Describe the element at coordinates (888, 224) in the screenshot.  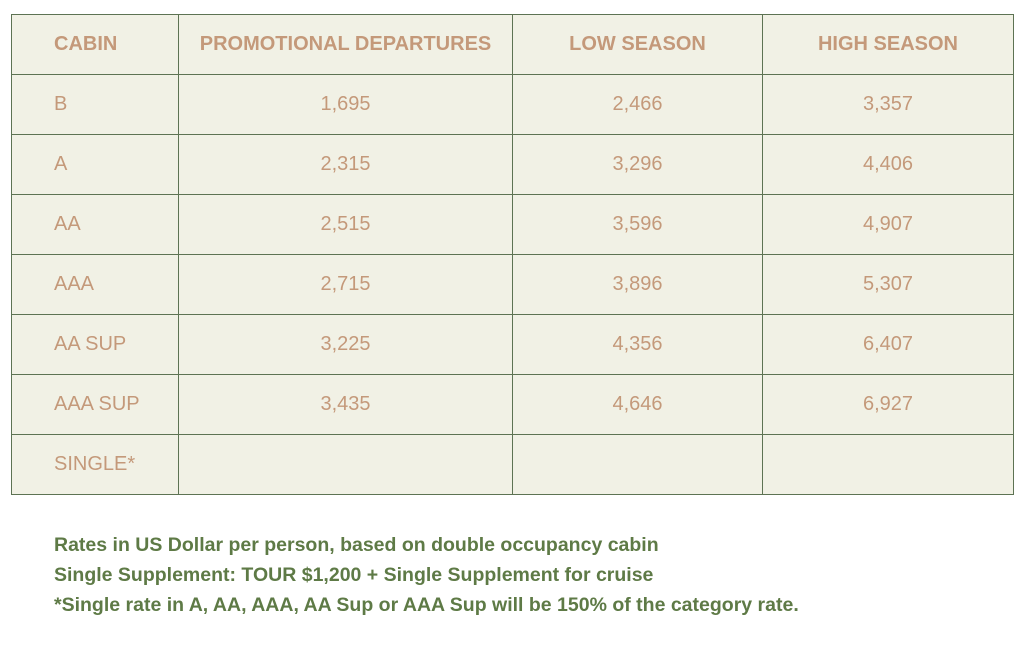
I see `high-season-price-cell: 4,907` at that location.